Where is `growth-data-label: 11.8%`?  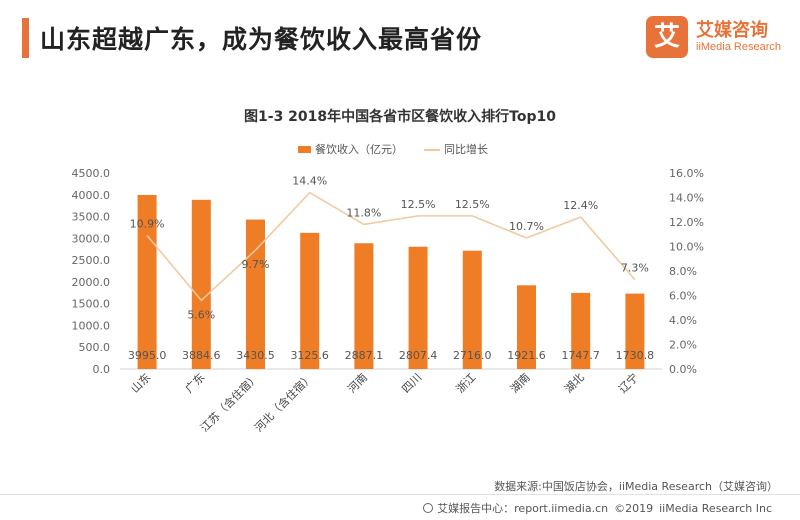
growth-data-label: 11.8% is located at coordinates (363, 212).